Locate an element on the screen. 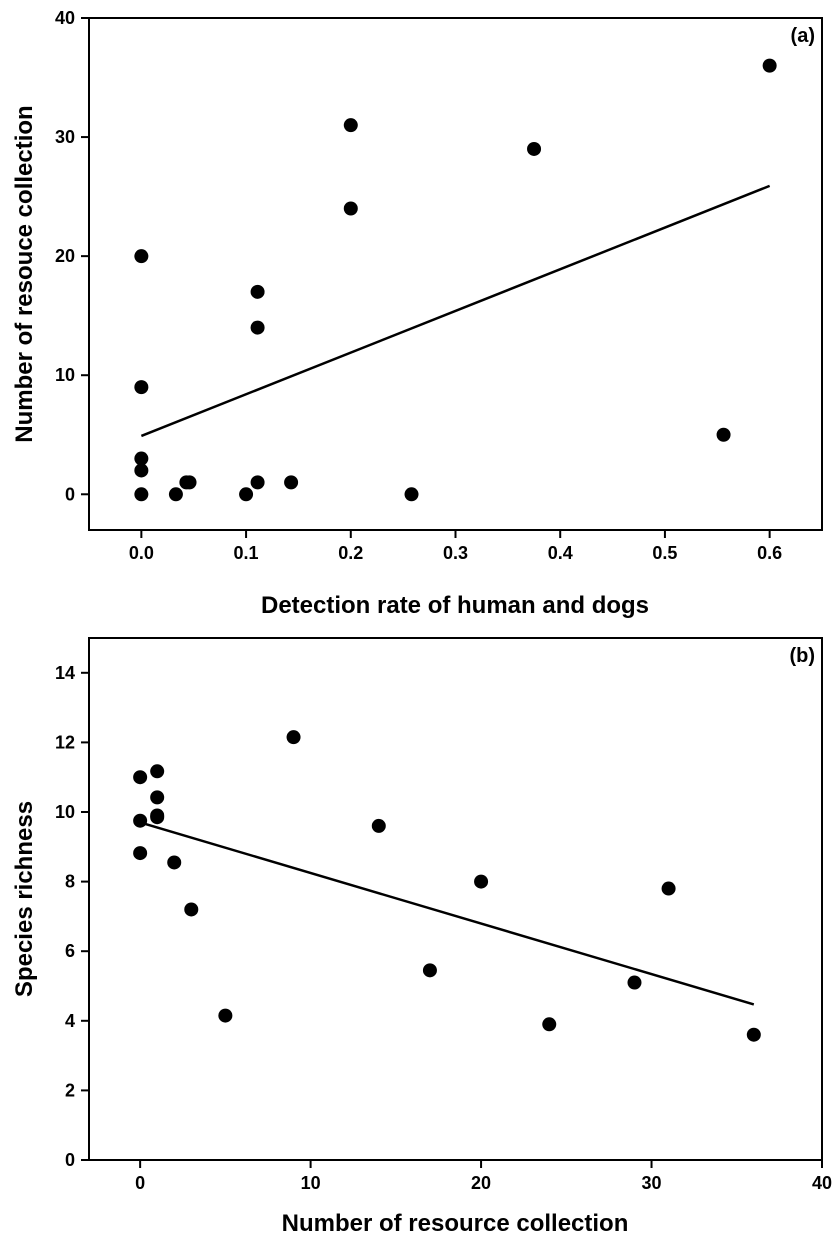 Image resolution: width=838 pixels, height=1235 pixels. panel-a-x-axis-title: Detection rate of human and dogs is located at coordinates (455, 605).